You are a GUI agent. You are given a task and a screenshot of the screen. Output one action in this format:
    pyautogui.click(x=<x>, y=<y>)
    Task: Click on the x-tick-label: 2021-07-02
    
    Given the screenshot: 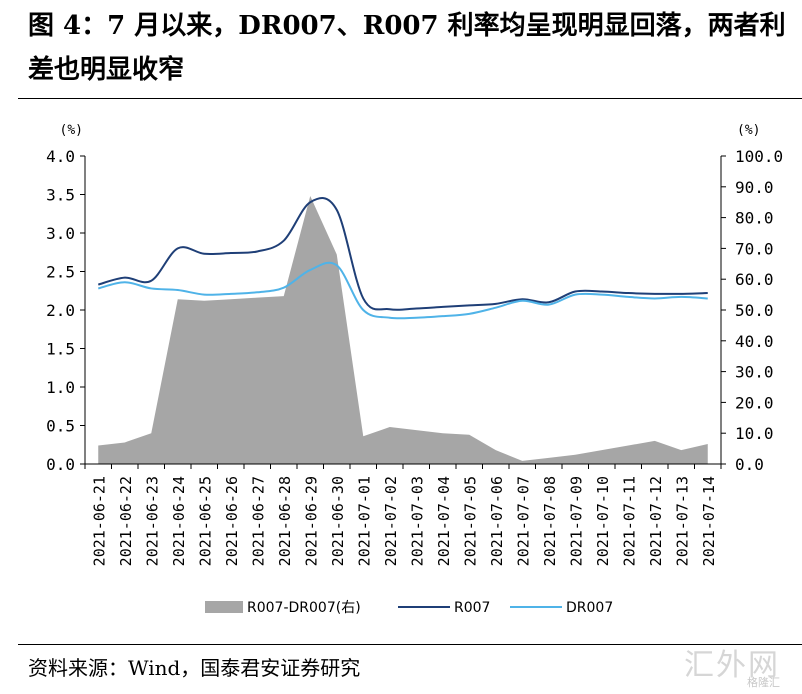 What is the action you would take?
    pyautogui.click(x=391, y=521)
    